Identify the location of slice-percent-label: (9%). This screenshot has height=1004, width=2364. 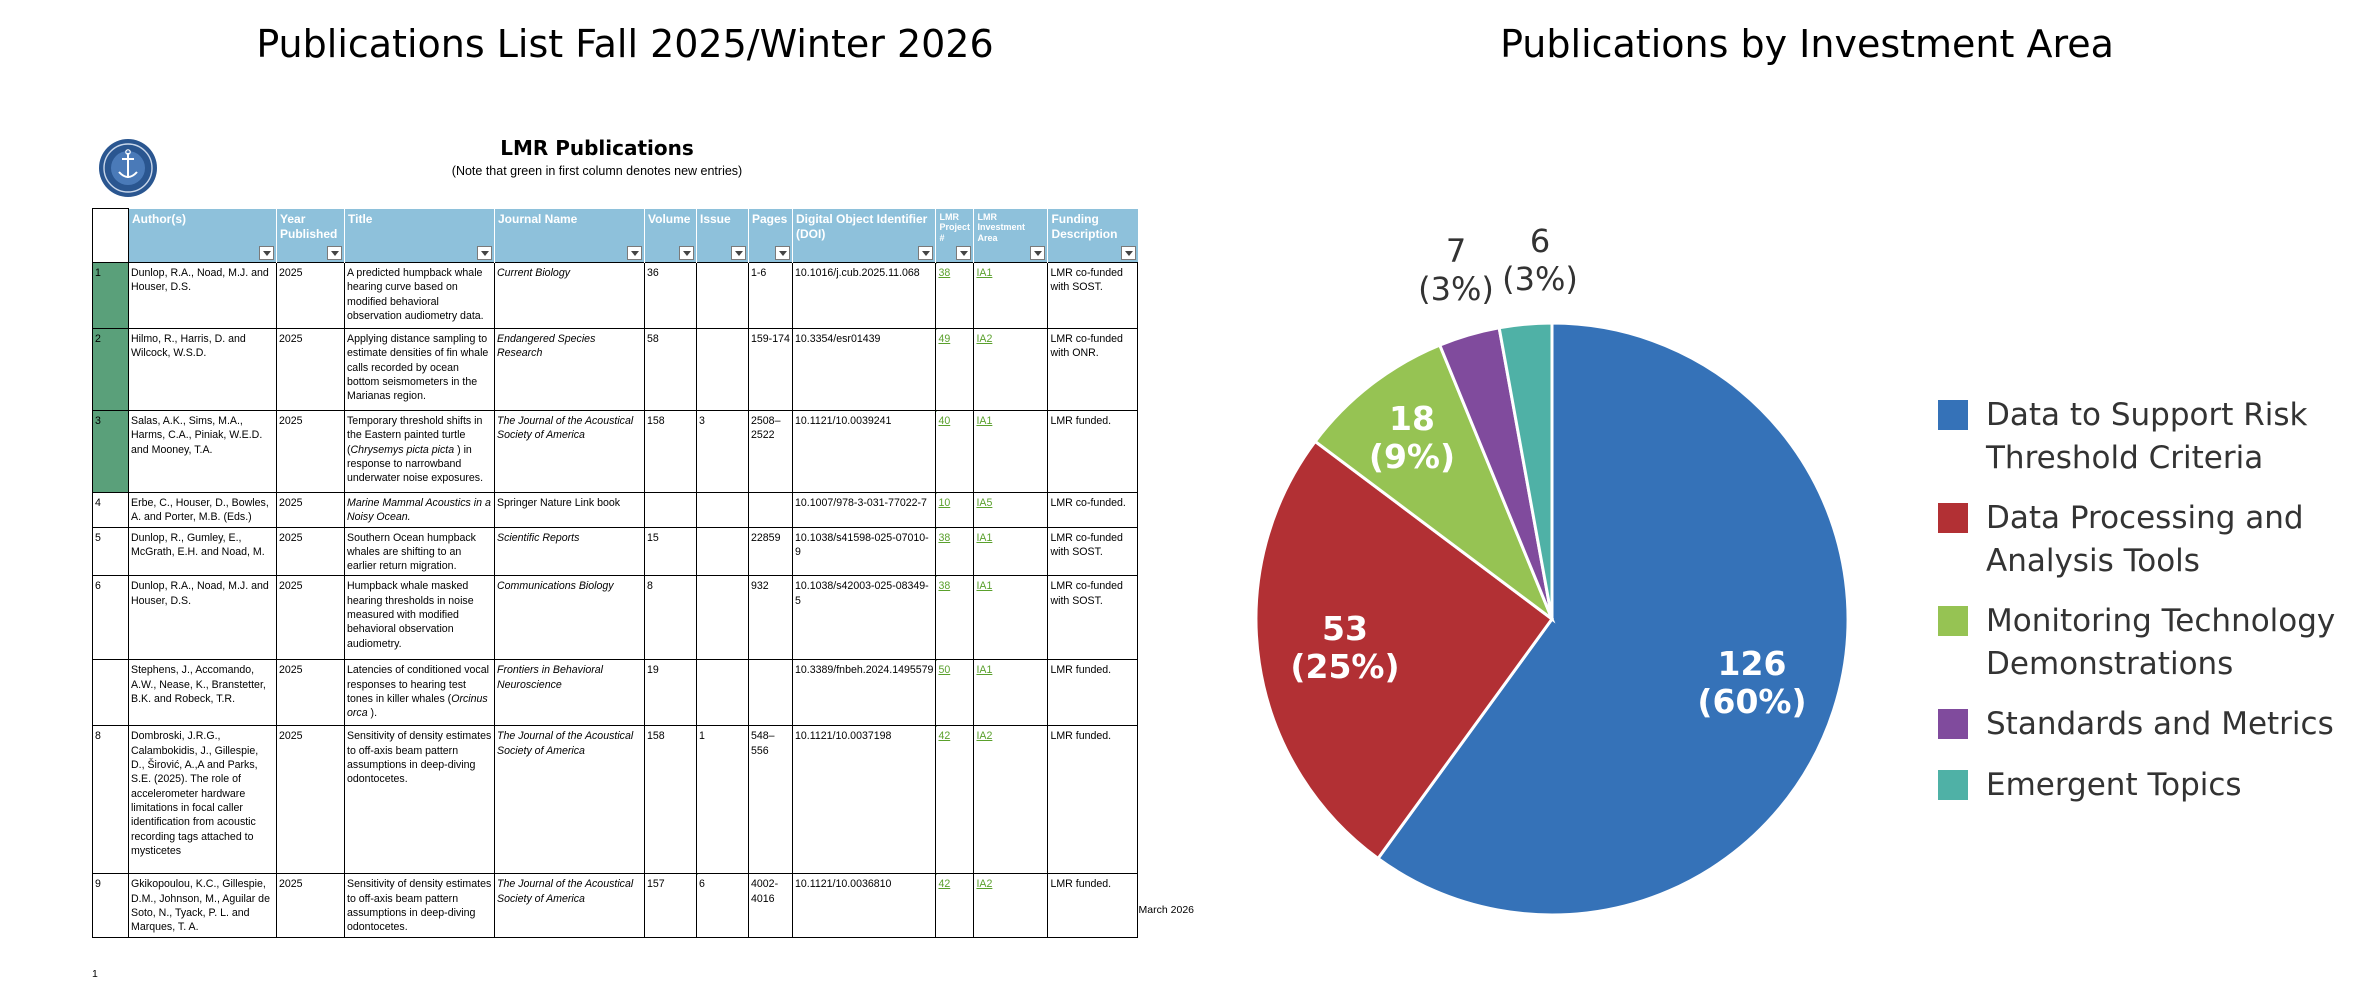
(1412, 456).